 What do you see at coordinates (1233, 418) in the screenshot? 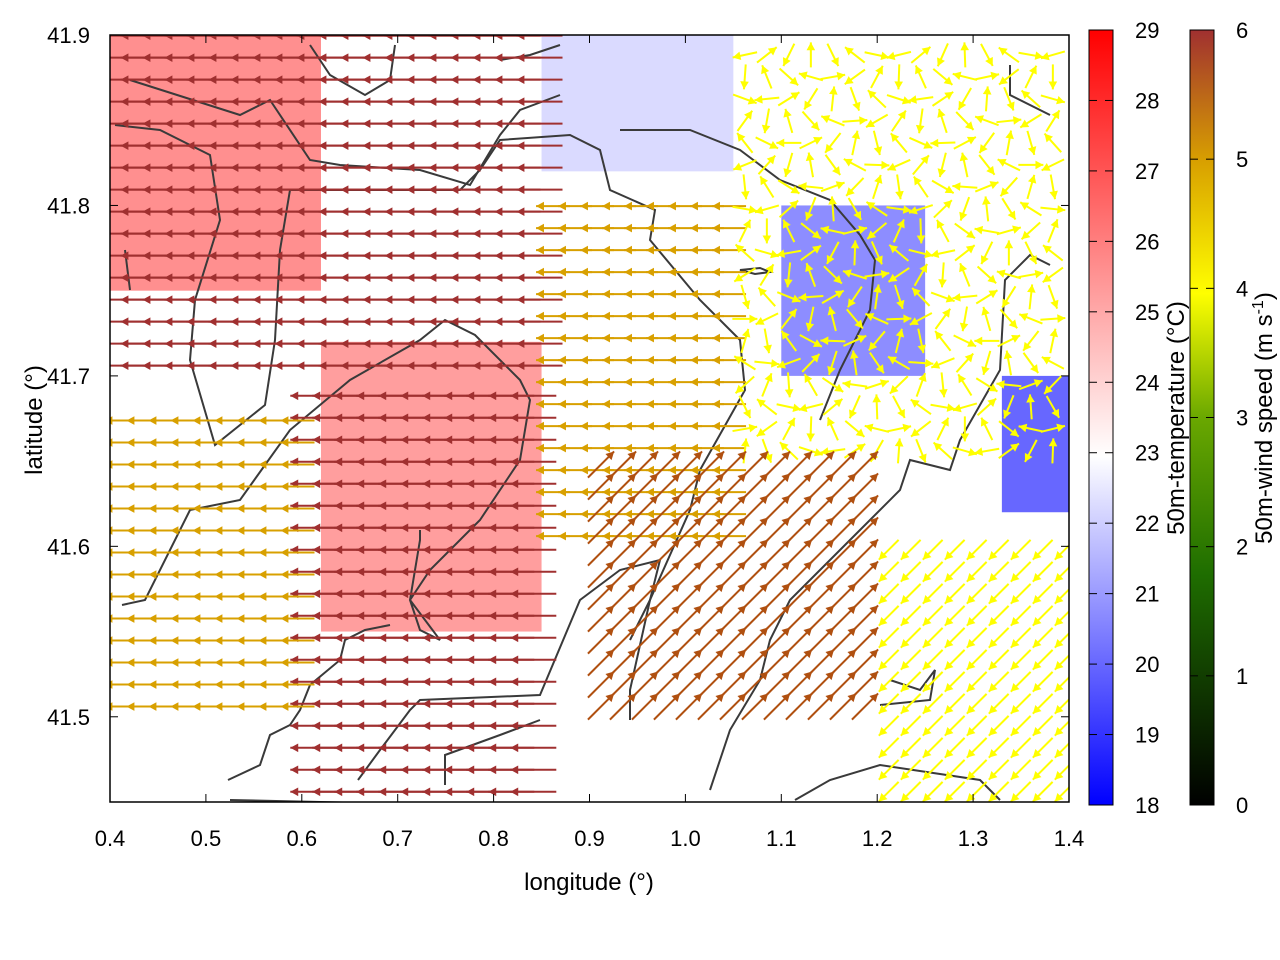
I see `windspeed-colorbar: 0 1 2 3 4 5 6 50m-wind speed (m s-1)` at bounding box center [1233, 418].